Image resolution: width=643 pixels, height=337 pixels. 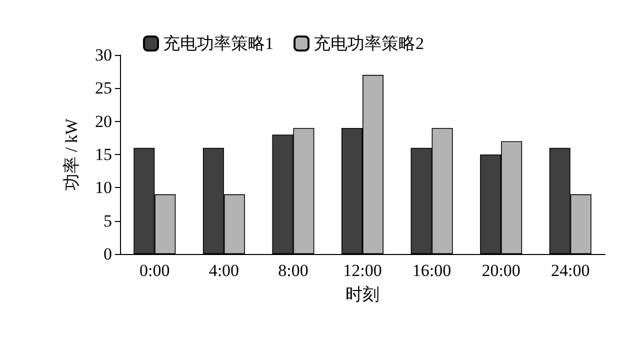 I want to click on y-axis-title: 功率 / kW, so click(x=71, y=154).